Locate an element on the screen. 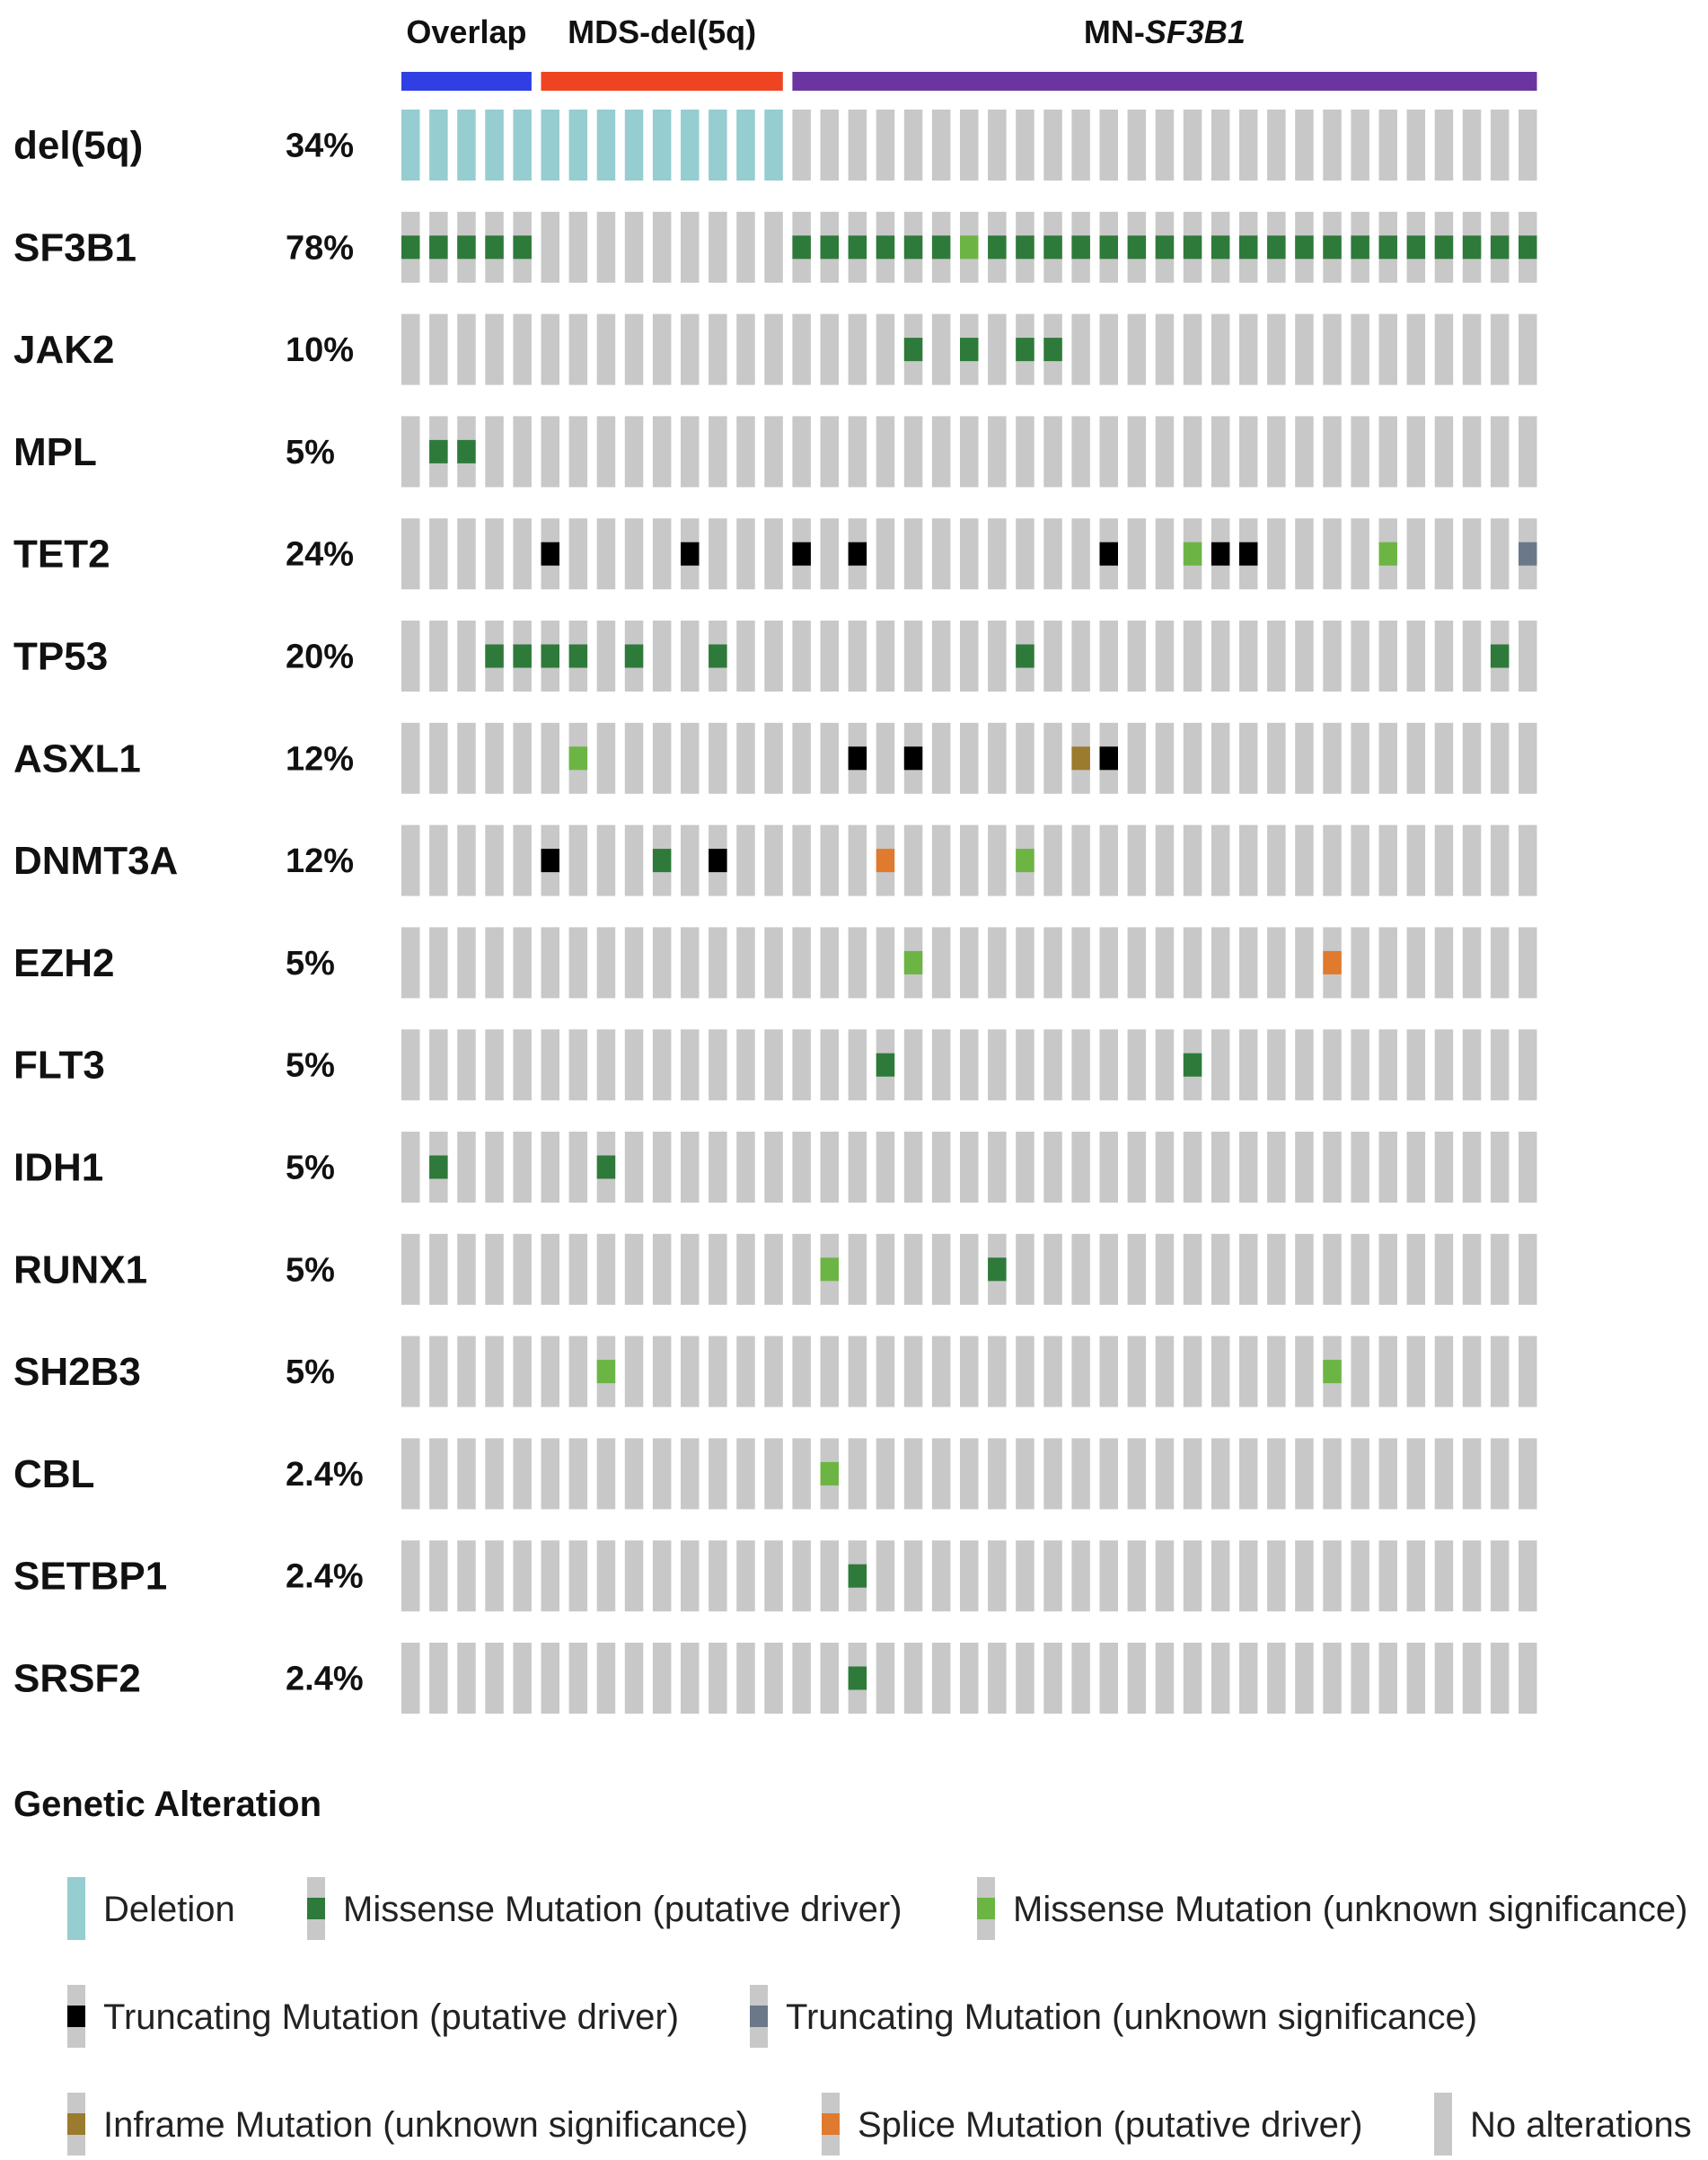  gene-label: DNMT3A is located at coordinates (95, 861).